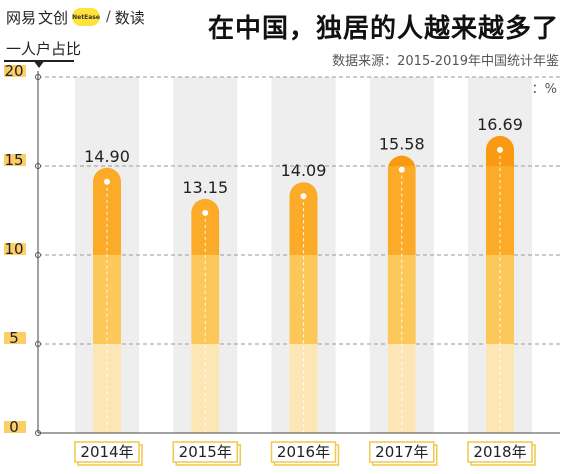  What do you see at coordinates (445, 61) in the screenshot?
I see `data-source: 数据来源：2015-2019年中国统计年鉴` at bounding box center [445, 61].